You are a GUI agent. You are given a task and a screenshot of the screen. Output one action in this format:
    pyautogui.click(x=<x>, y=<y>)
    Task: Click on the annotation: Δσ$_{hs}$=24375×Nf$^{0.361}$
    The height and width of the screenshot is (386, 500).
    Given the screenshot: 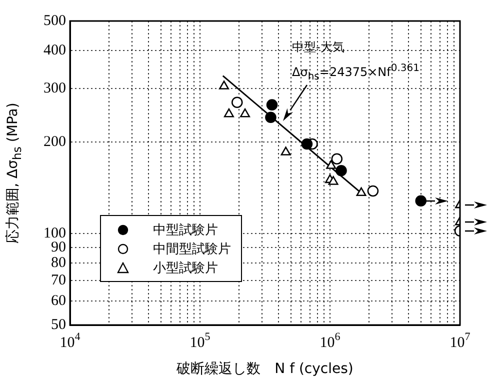 What is the action you would take?
    pyautogui.click(x=356, y=72)
    